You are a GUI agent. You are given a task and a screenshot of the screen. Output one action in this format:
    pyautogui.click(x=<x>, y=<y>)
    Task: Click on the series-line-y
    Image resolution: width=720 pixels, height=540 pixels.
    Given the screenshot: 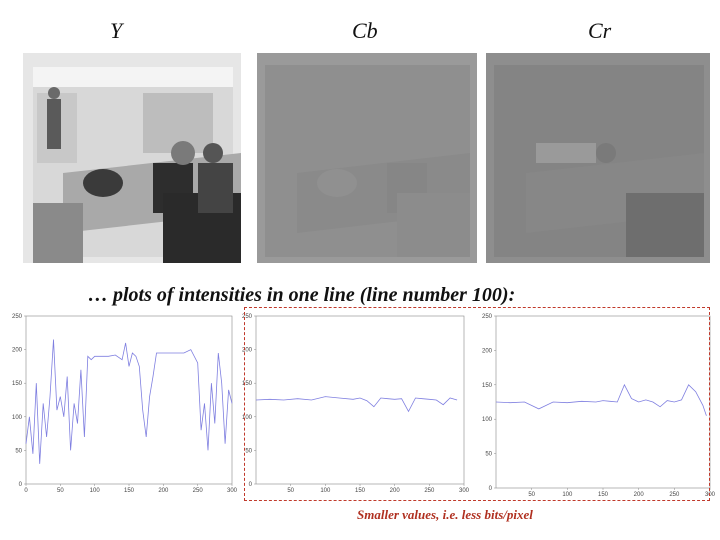 What is the action you would take?
    pyautogui.click(x=129, y=401)
    